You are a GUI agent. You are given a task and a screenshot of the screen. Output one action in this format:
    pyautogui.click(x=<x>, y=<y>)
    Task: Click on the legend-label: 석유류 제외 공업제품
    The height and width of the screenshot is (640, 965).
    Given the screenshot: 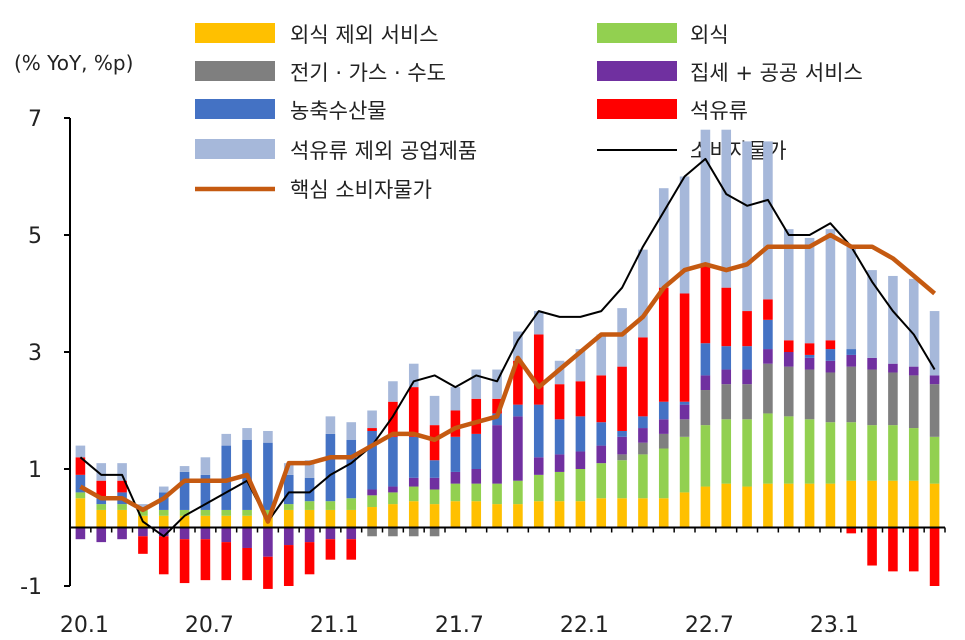 What is the action you would take?
    pyautogui.click(x=383, y=151)
    